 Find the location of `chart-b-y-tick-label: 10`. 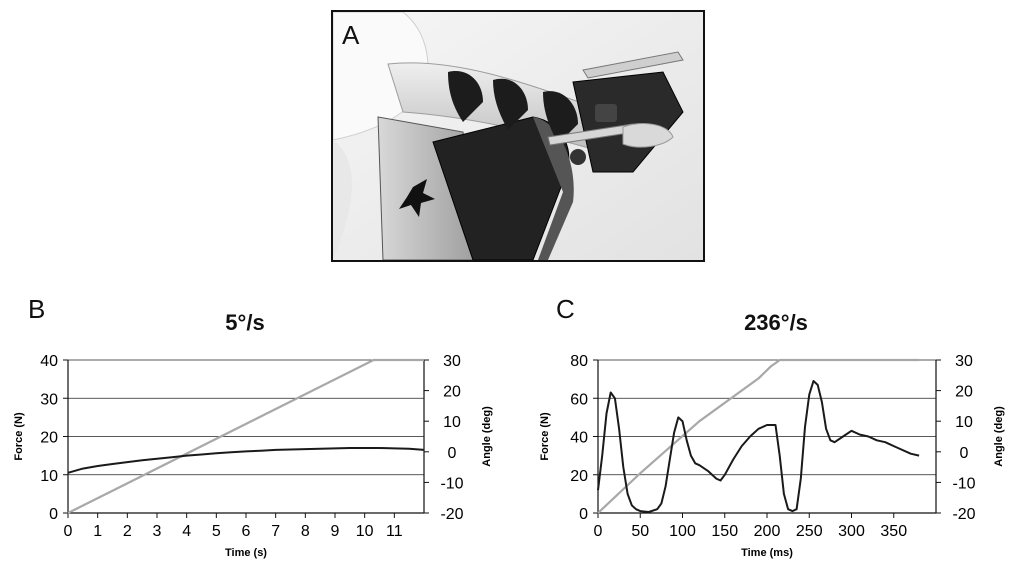

chart-b-y-tick-label: 10 is located at coordinates (49, 476).